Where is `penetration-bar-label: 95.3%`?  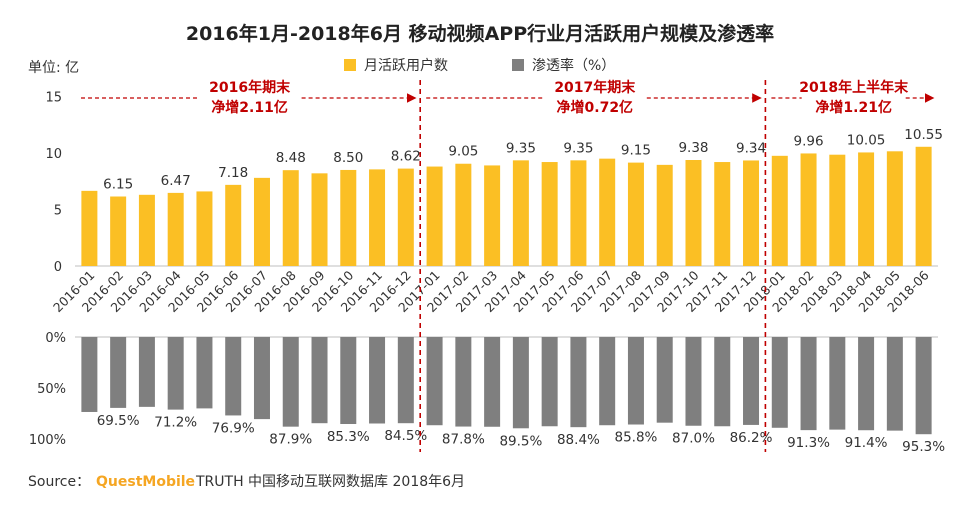 penetration-bar-label: 95.3% is located at coordinates (923, 447).